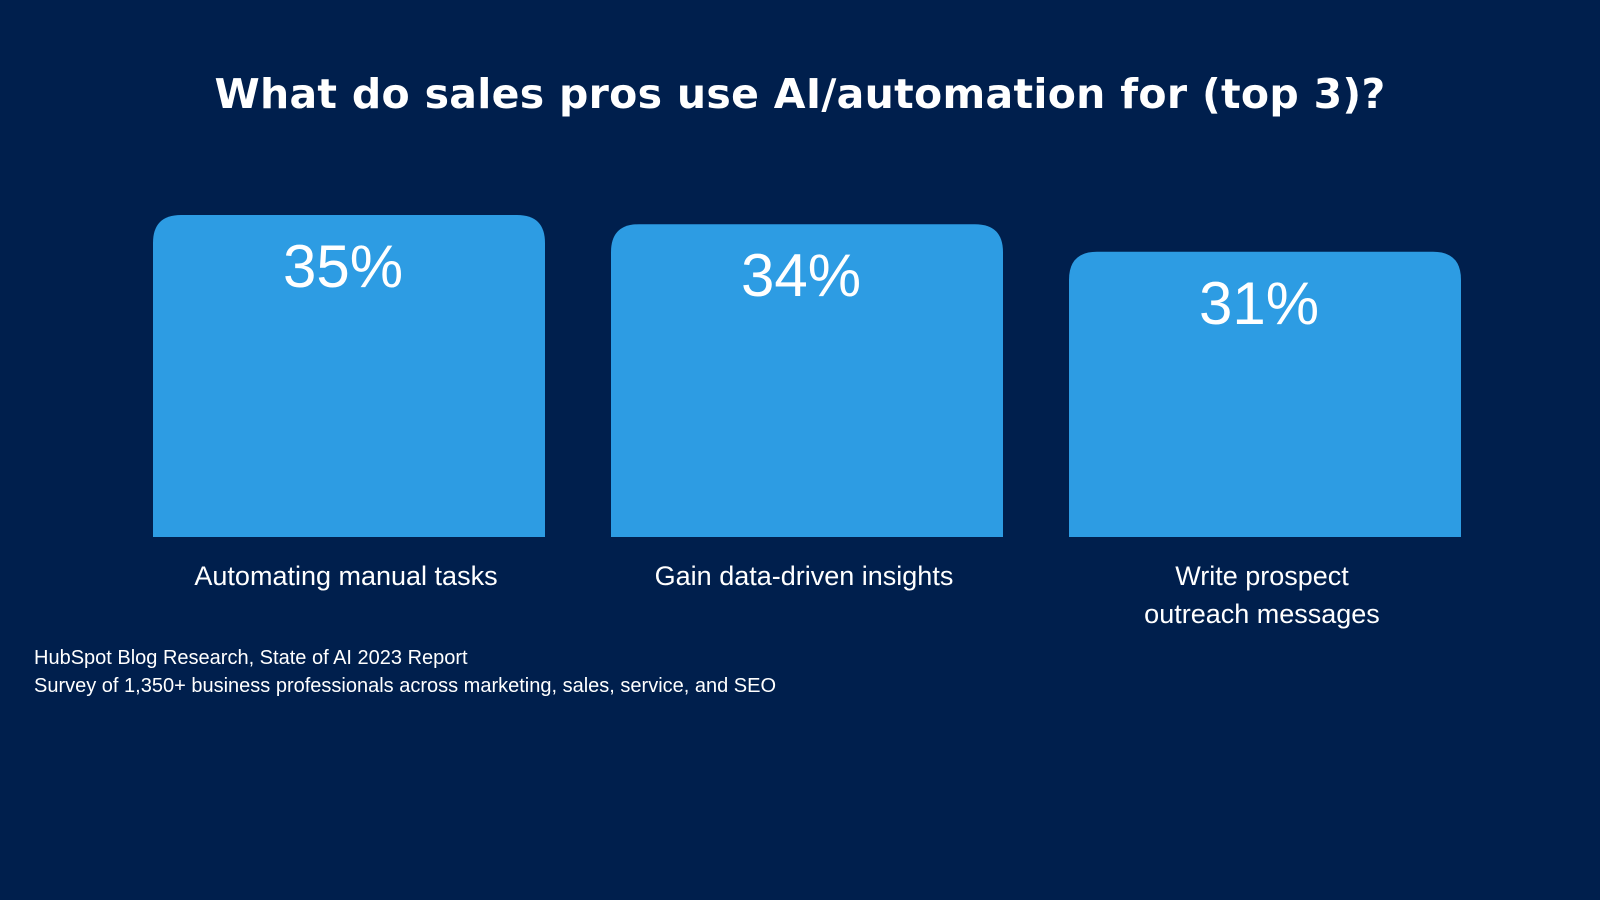 This screenshot has width=1600, height=900. Describe the element at coordinates (1262, 595) in the screenshot. I see `category-label-3: Write prospect outreach messages` at that location.